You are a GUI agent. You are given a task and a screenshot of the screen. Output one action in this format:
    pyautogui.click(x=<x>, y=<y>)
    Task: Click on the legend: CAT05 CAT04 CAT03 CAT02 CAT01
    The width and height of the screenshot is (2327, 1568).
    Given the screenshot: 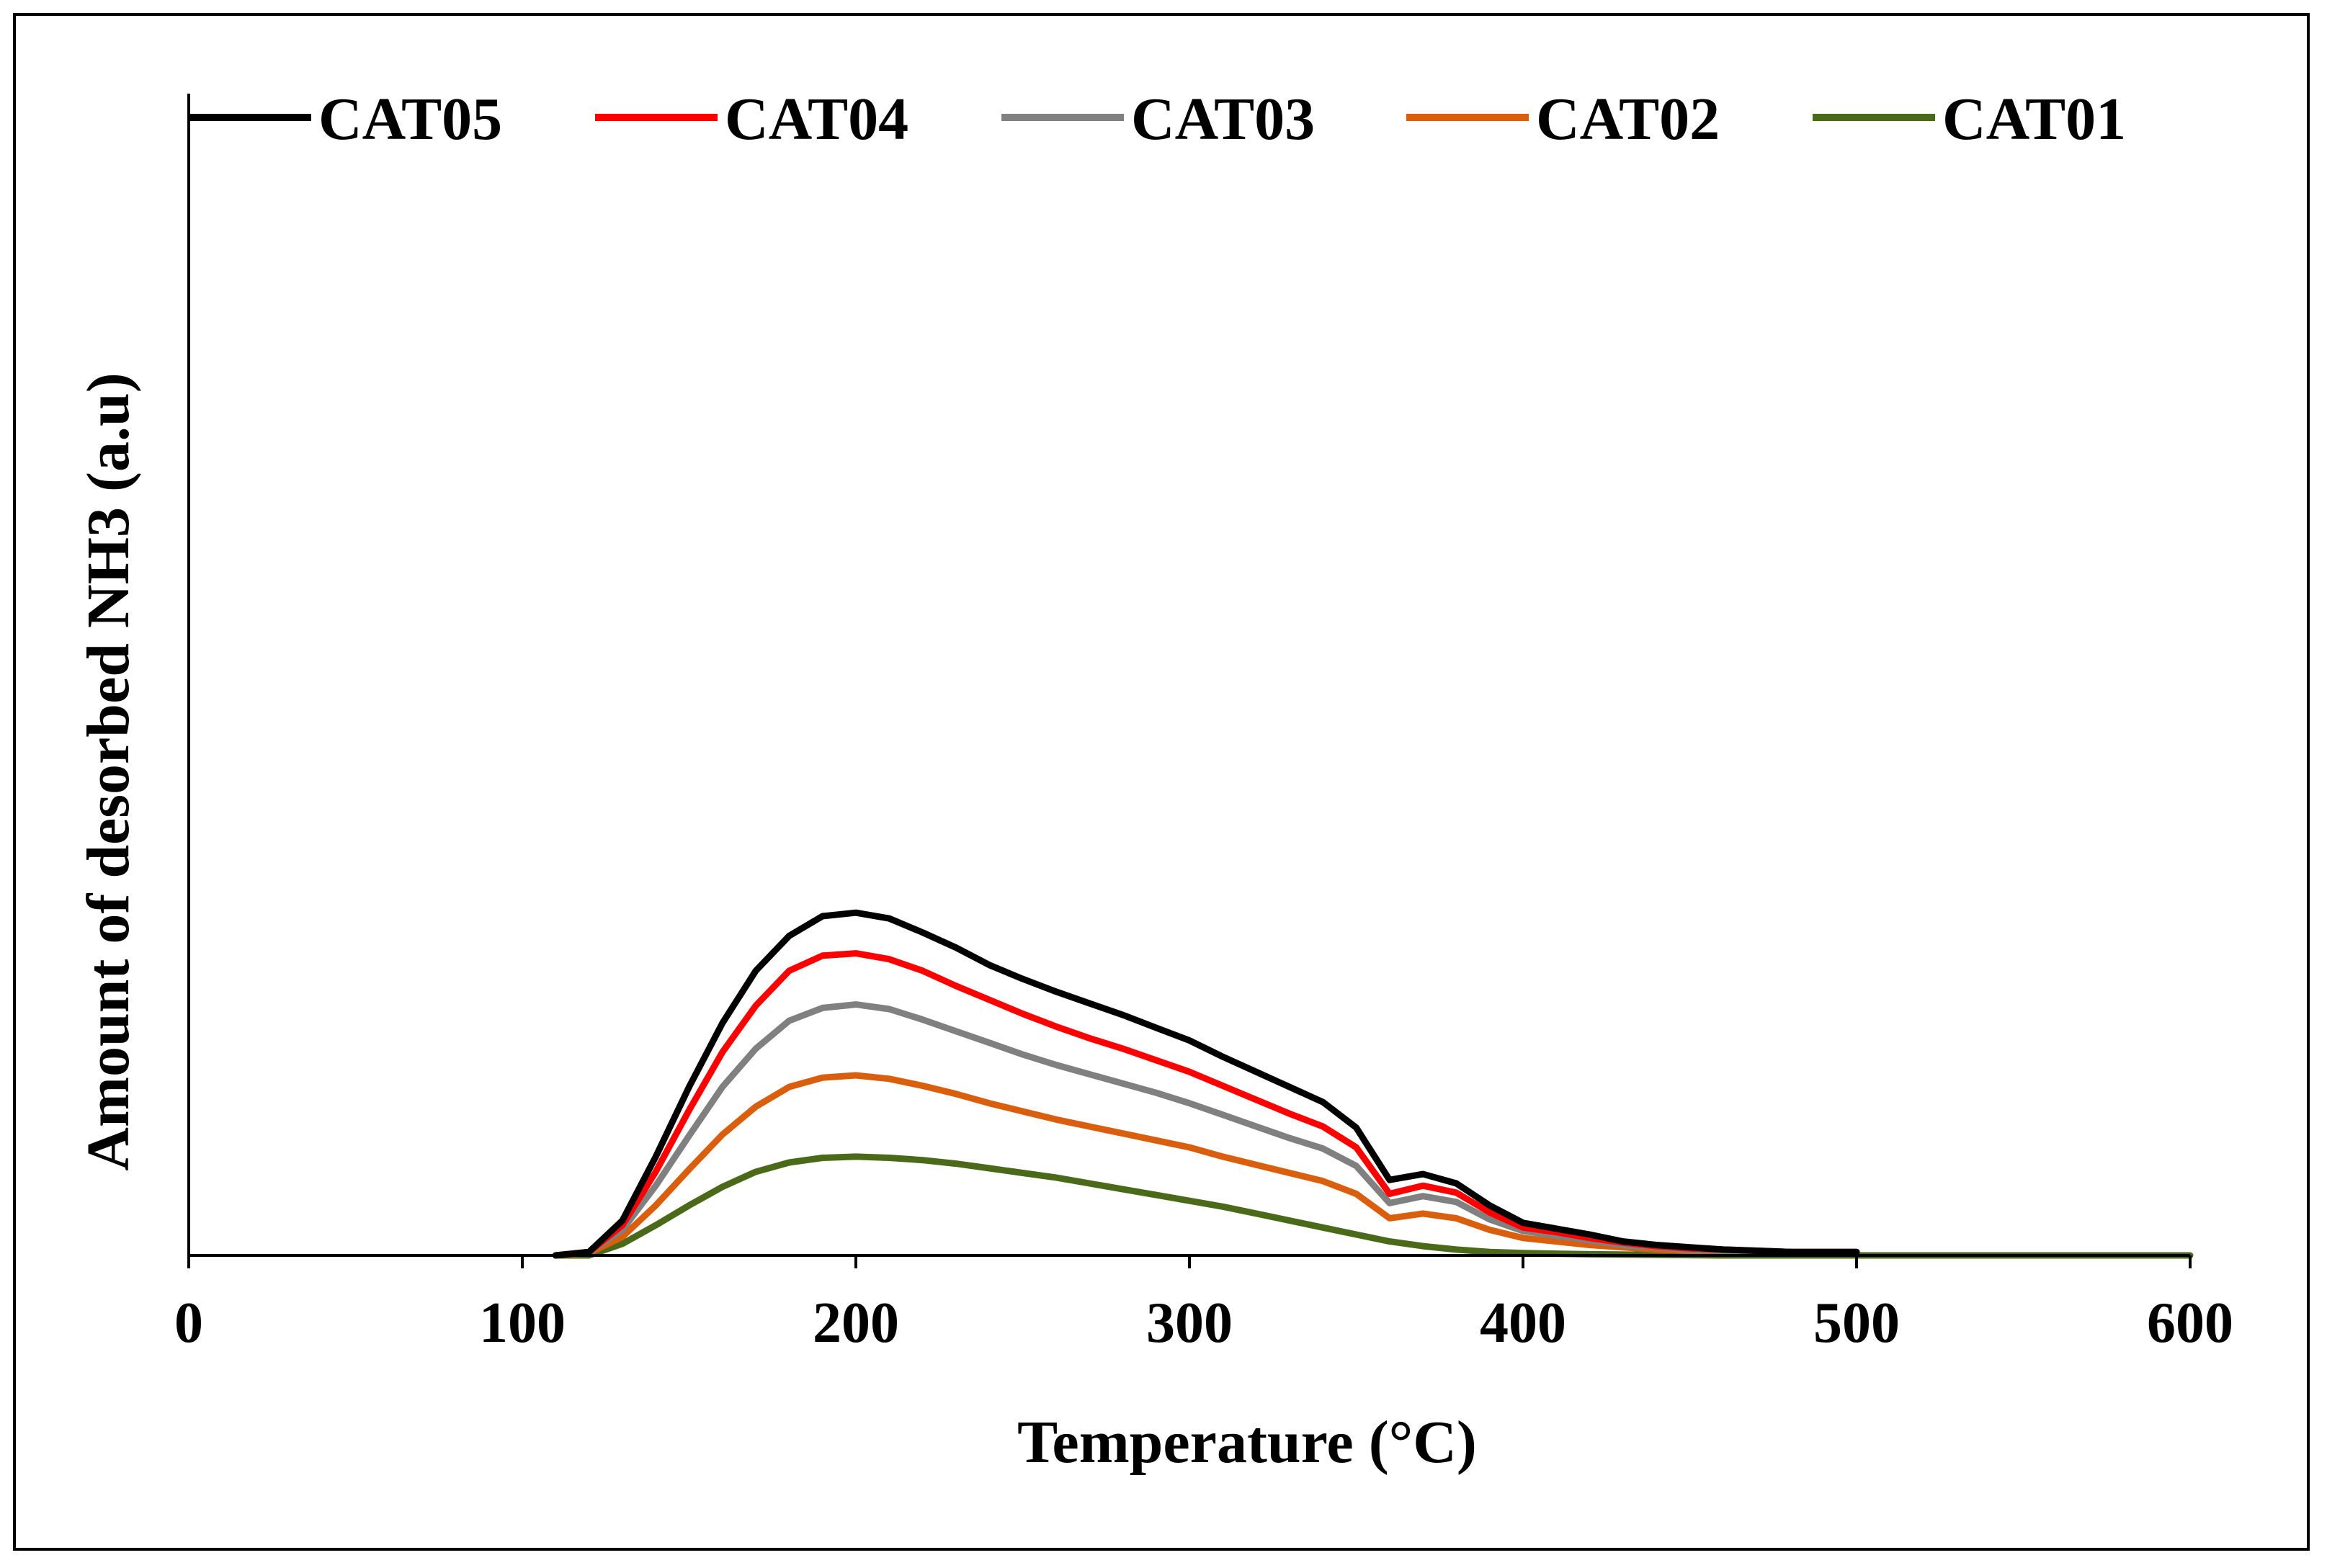 What is the action you would take?
    pyautogui.click(x=1157, y=120)
    